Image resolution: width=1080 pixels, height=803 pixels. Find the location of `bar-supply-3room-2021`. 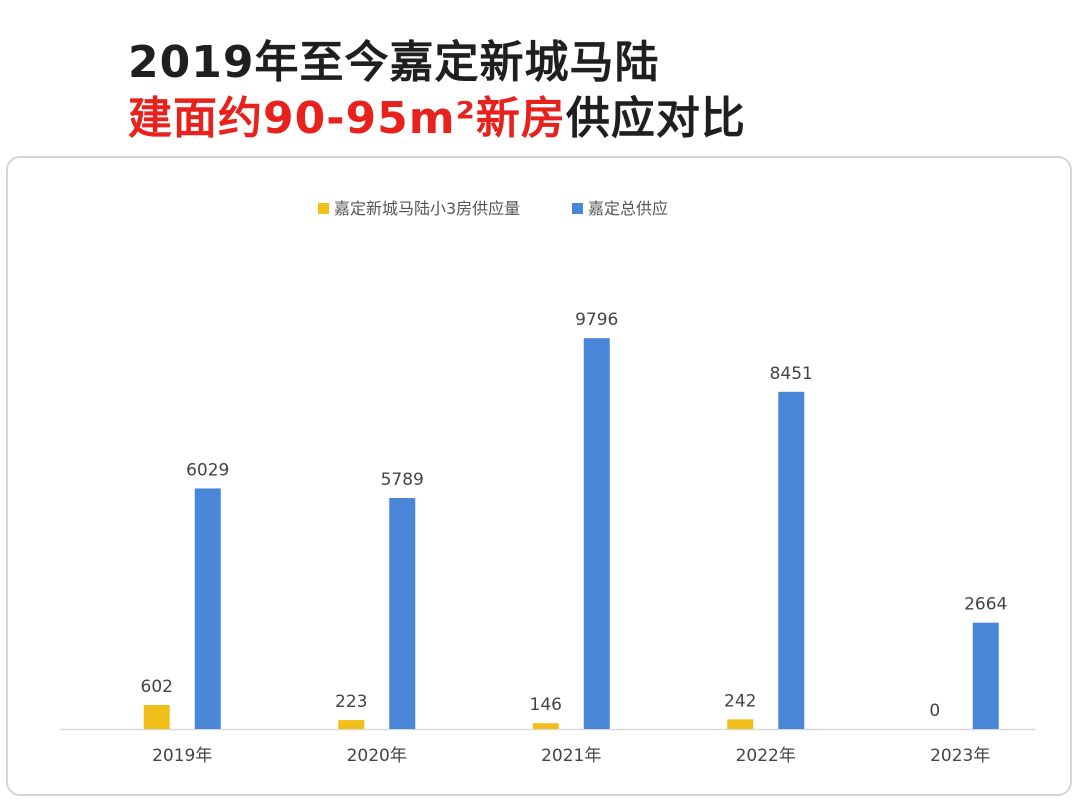

bar-supply-3room-2021 is located at coordinates (545, 726).